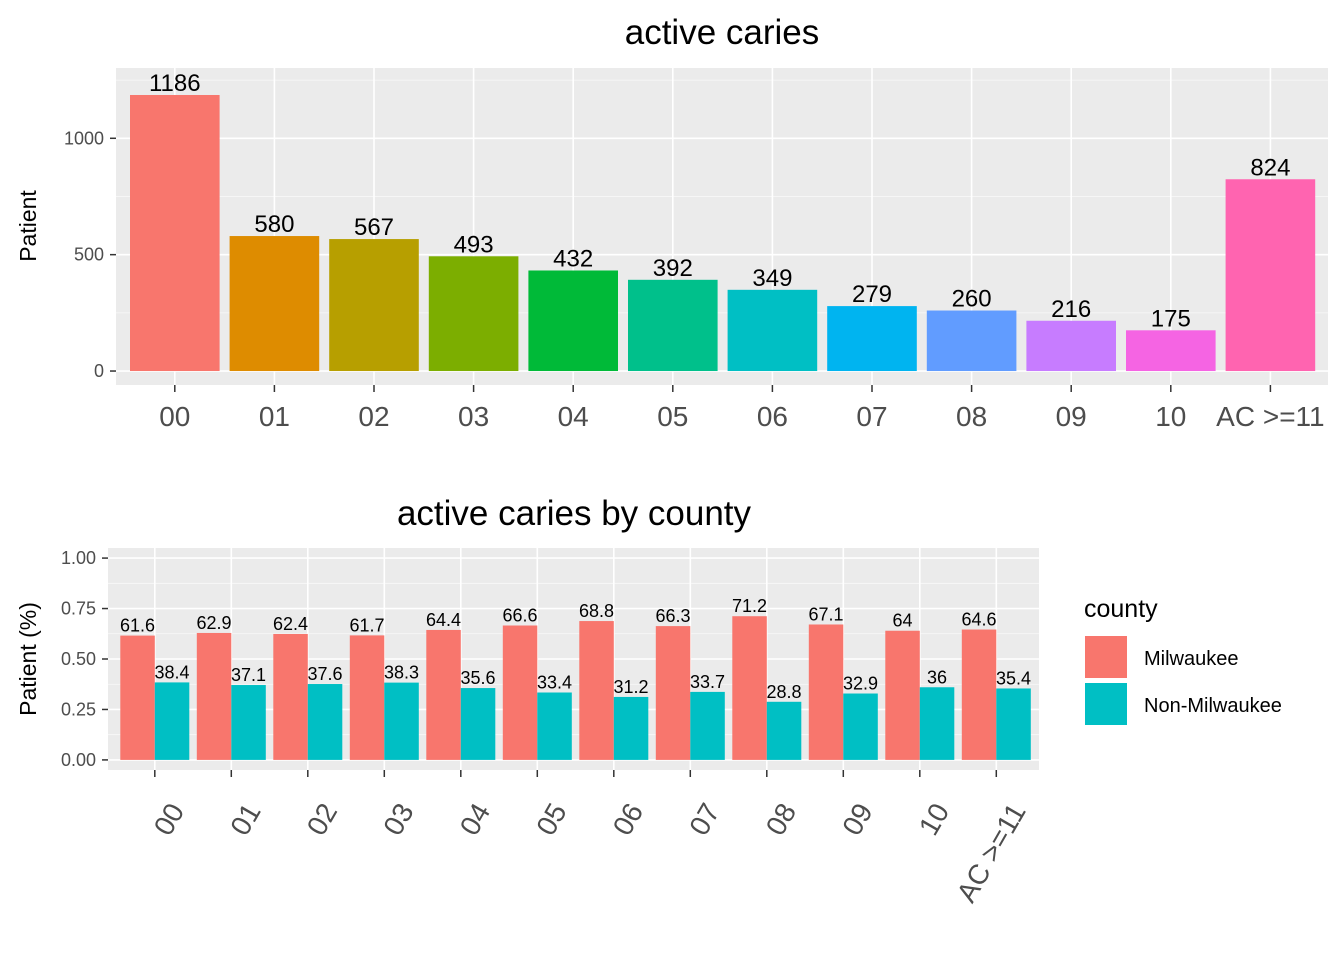 The width and height of the screenshot is (1344, 960). Describe the element at coordinates (673, 616) in the screenshot. I see `data-label: 66.3` at that location.